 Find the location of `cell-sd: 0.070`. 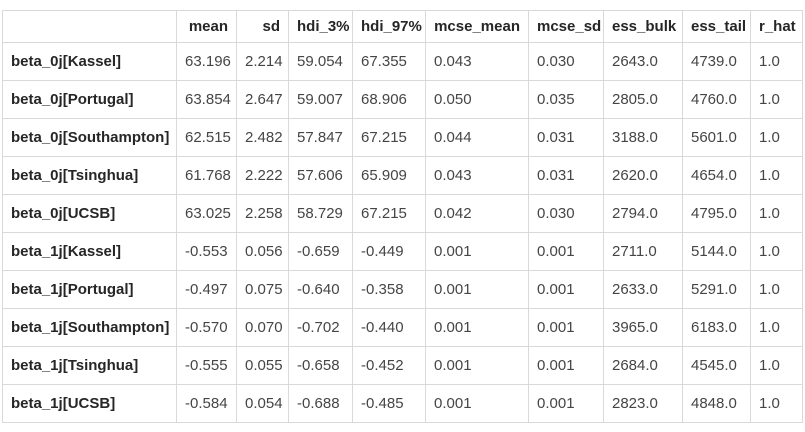

cell-sd: 0.070 is located at coordinates (262, 327).